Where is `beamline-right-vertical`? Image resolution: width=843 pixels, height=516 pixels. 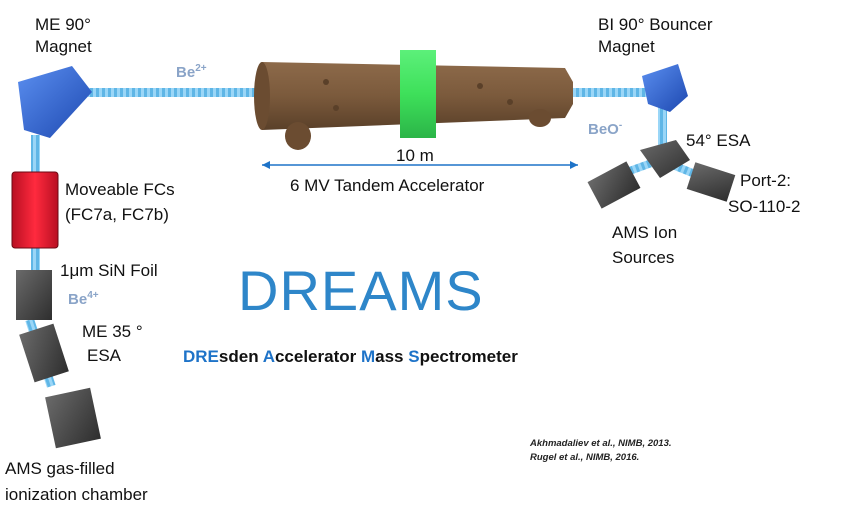 beamline-right-vertical is located at coordinates (662, 127).